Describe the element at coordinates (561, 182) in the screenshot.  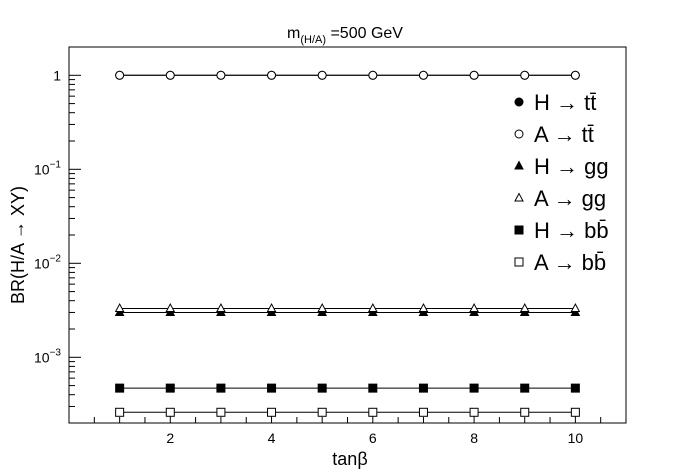
I see `legend: H → tt̄ A → tt̄ H → gg A → gg H → bb̄ A → bb̄` at that location.